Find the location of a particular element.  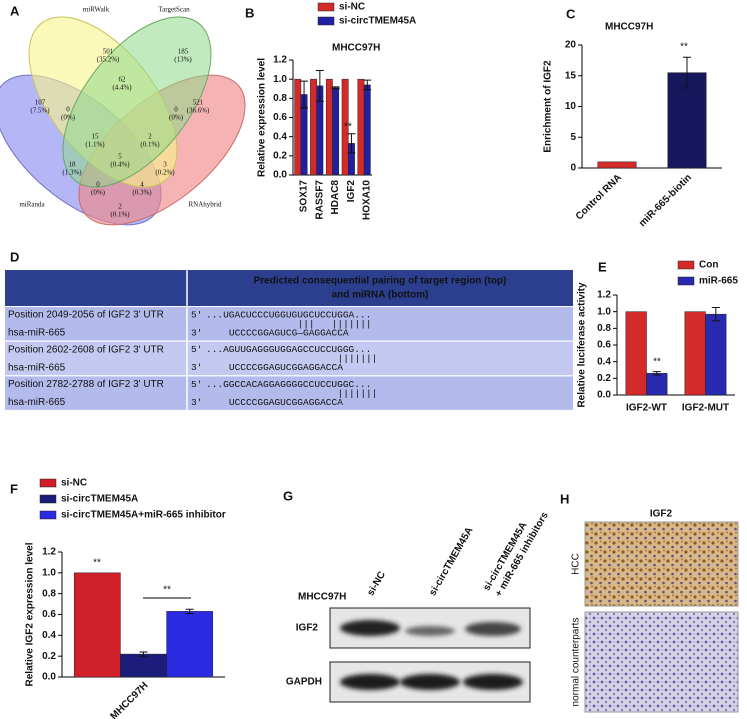

venn-count: 5 is located at coordinates (120, 157).